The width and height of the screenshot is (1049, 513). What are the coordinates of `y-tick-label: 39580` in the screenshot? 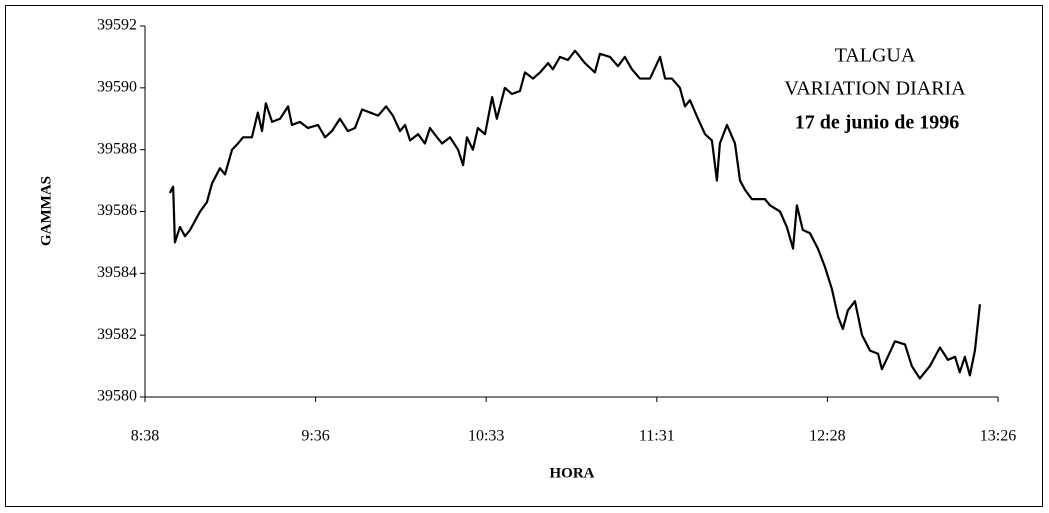 It's located at (117, 396).